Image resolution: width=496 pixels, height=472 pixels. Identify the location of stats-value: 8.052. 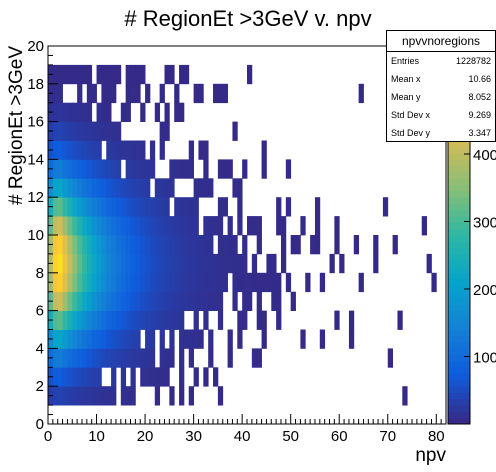
(479, 97).